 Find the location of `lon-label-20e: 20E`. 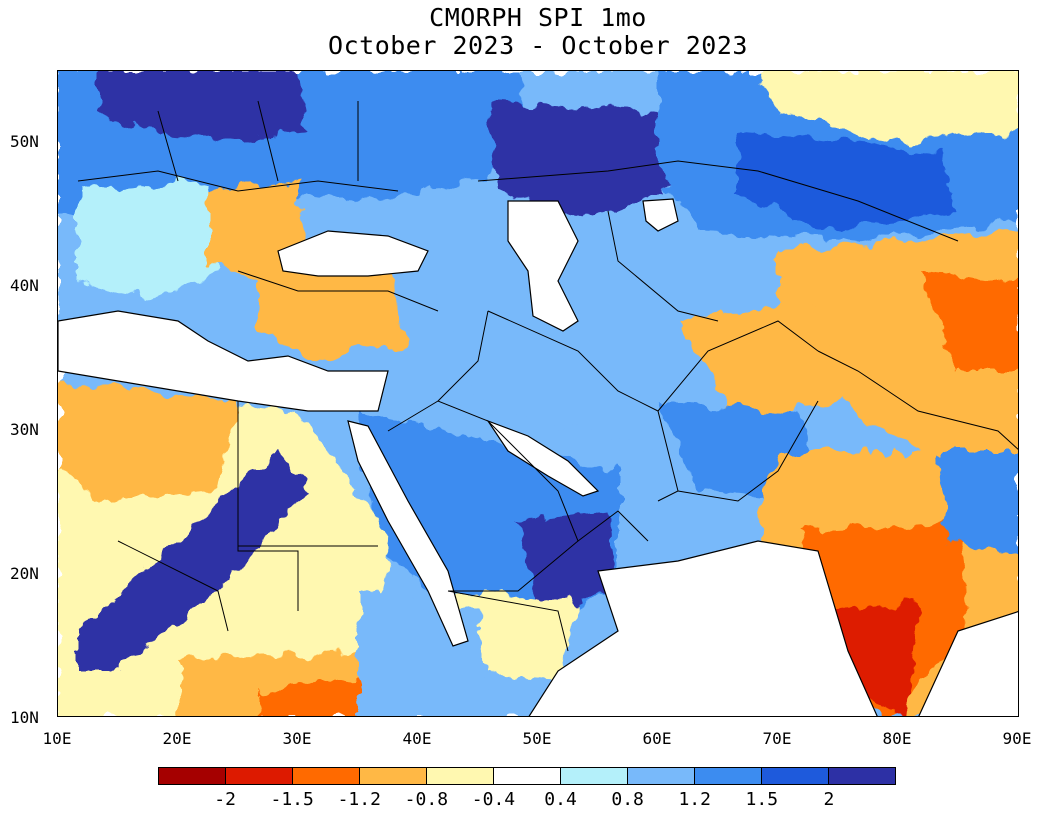

lon-label-20e: 20E is located at coordinates (177, 738).